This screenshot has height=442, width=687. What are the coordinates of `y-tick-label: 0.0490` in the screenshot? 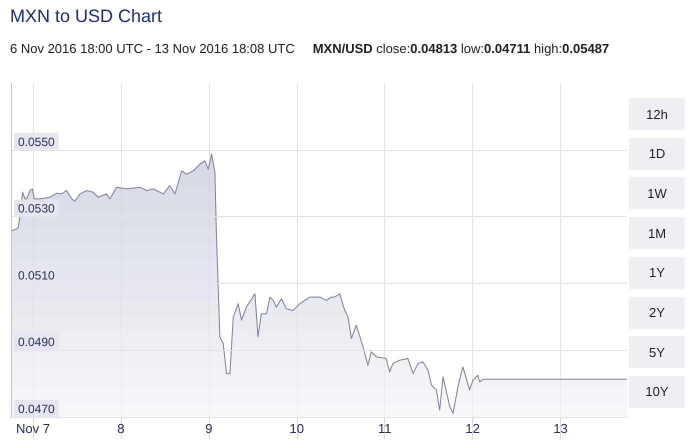 It's located at (37, 342).